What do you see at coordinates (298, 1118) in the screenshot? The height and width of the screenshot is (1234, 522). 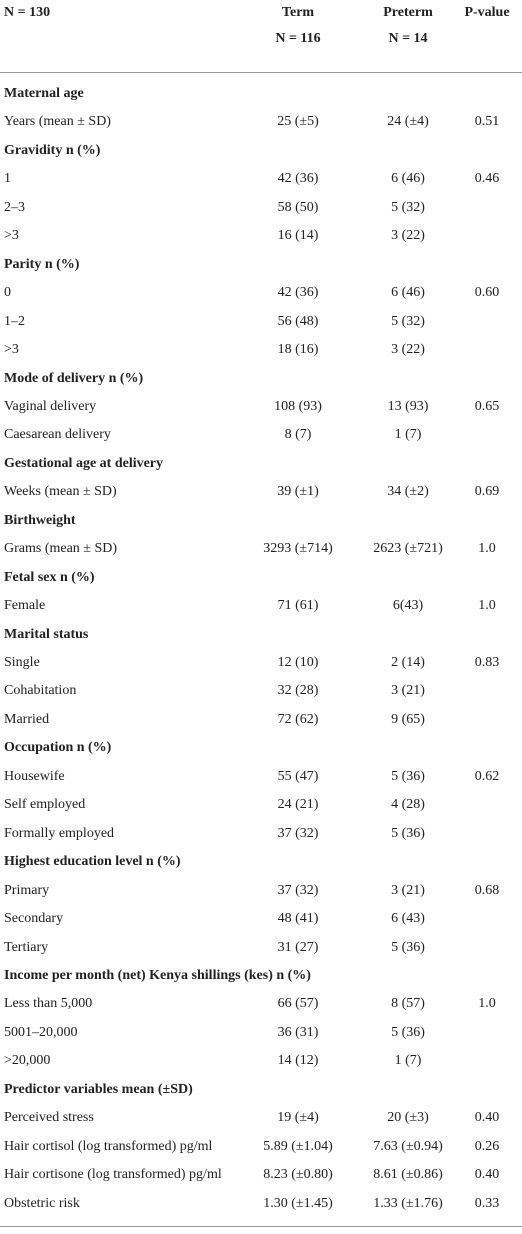 I see `cell: 19 (±4)` at bounding box center [298, 1118].